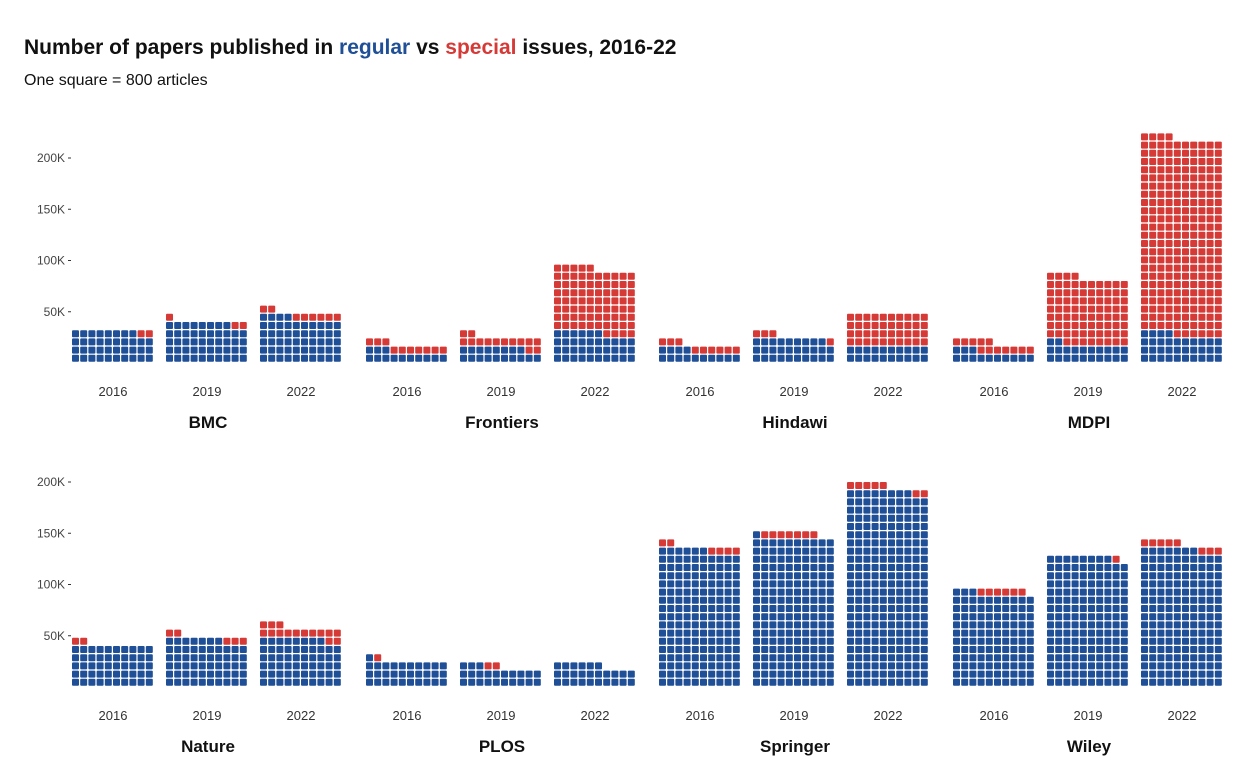  Describe the element at coordinates (1182, 715) in the screenshot. I see `x-tick-label: 2022` at that location.